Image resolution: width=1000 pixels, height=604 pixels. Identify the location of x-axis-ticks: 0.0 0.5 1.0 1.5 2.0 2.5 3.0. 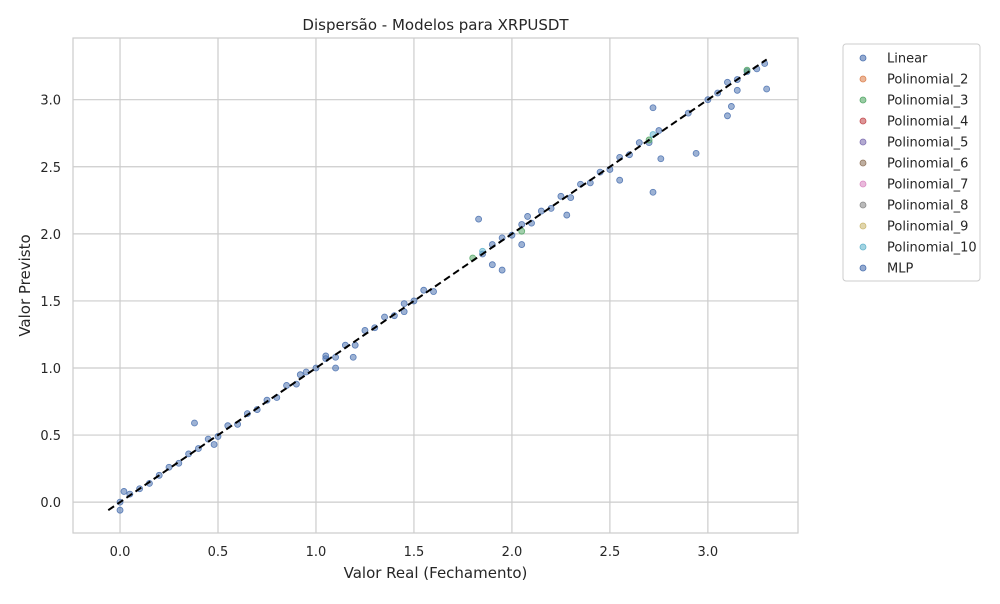
(414, 552).